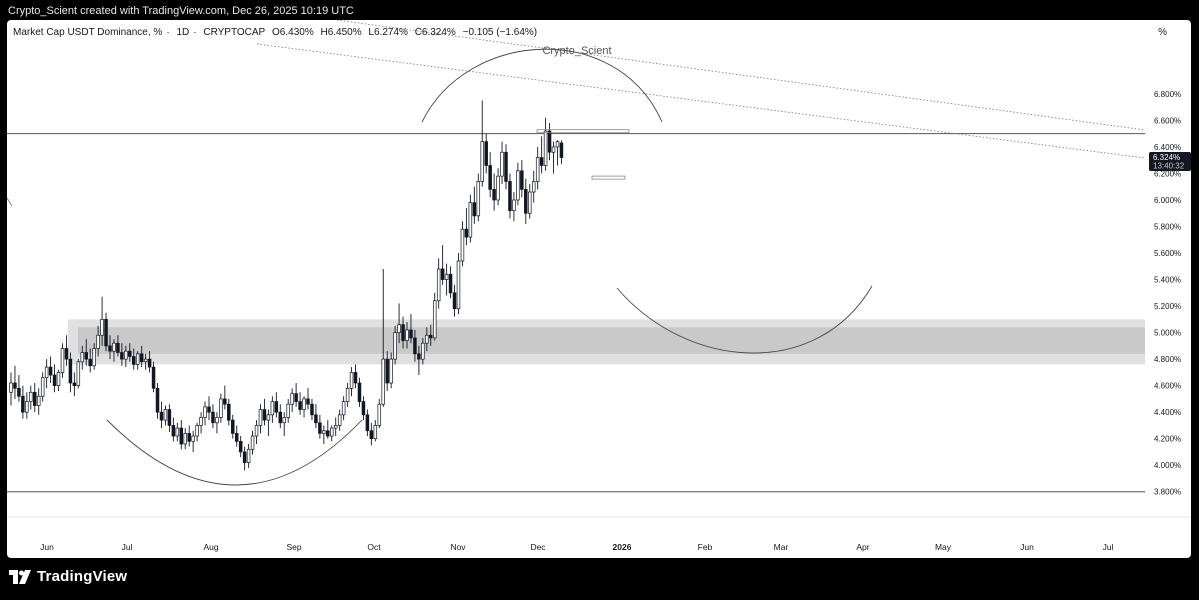  I want to click on y-tick-label: 5.000%, so click(1167, 333).